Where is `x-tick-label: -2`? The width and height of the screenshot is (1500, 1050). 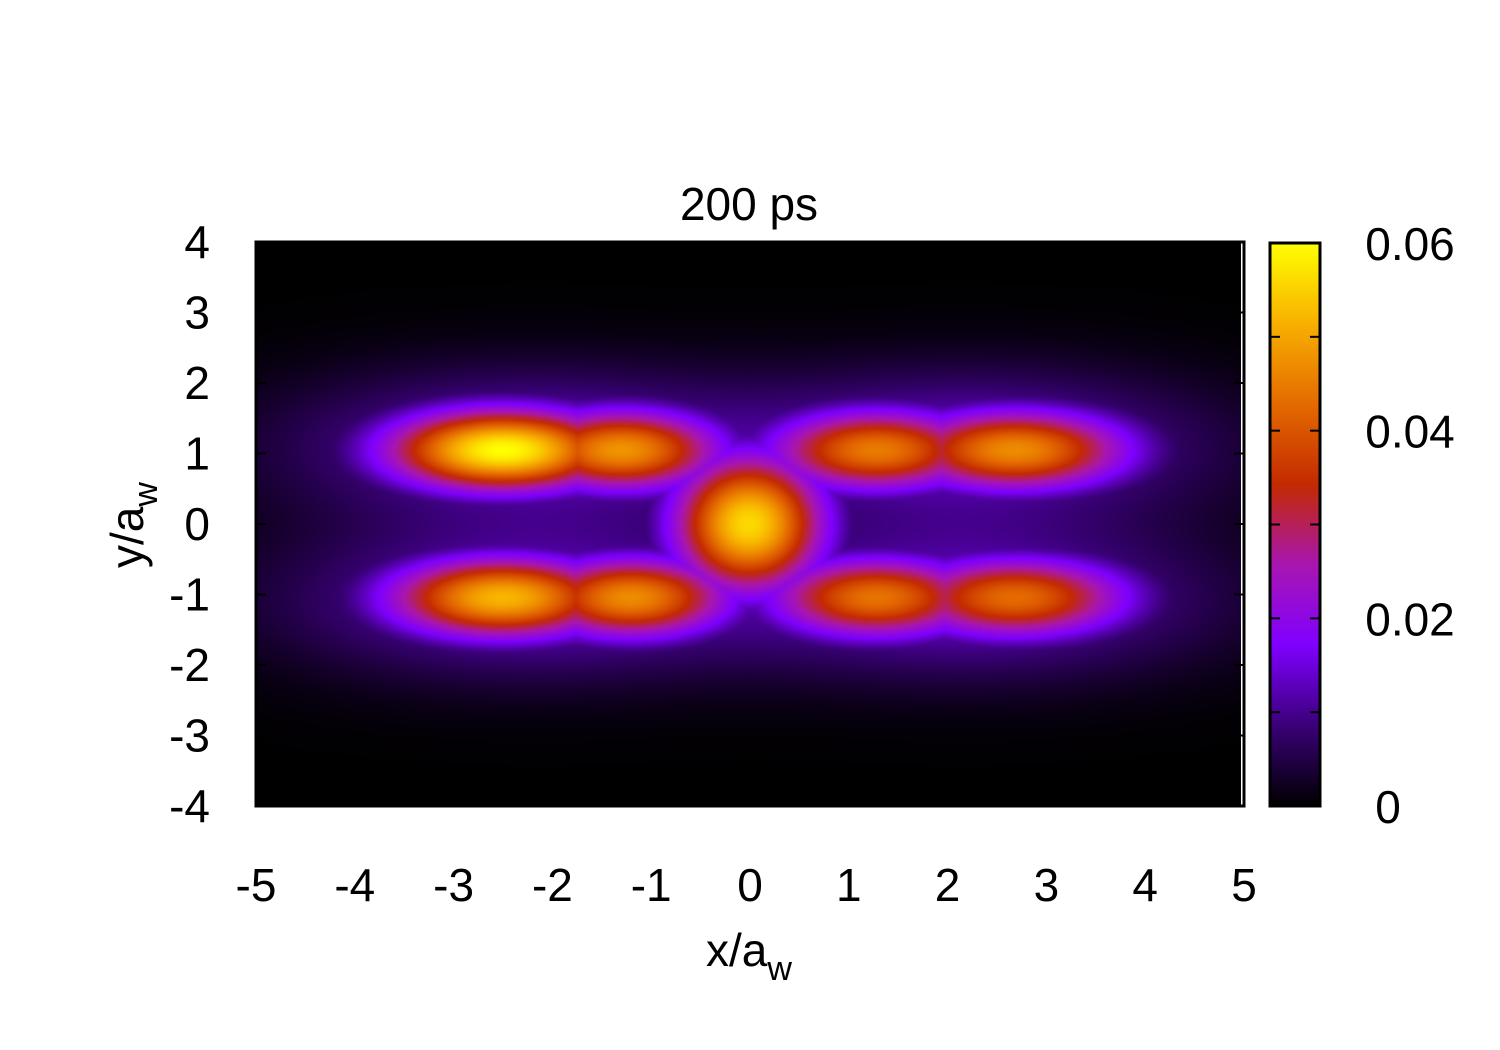
x-tick-label: -2 is located at coordinates (552, 885).